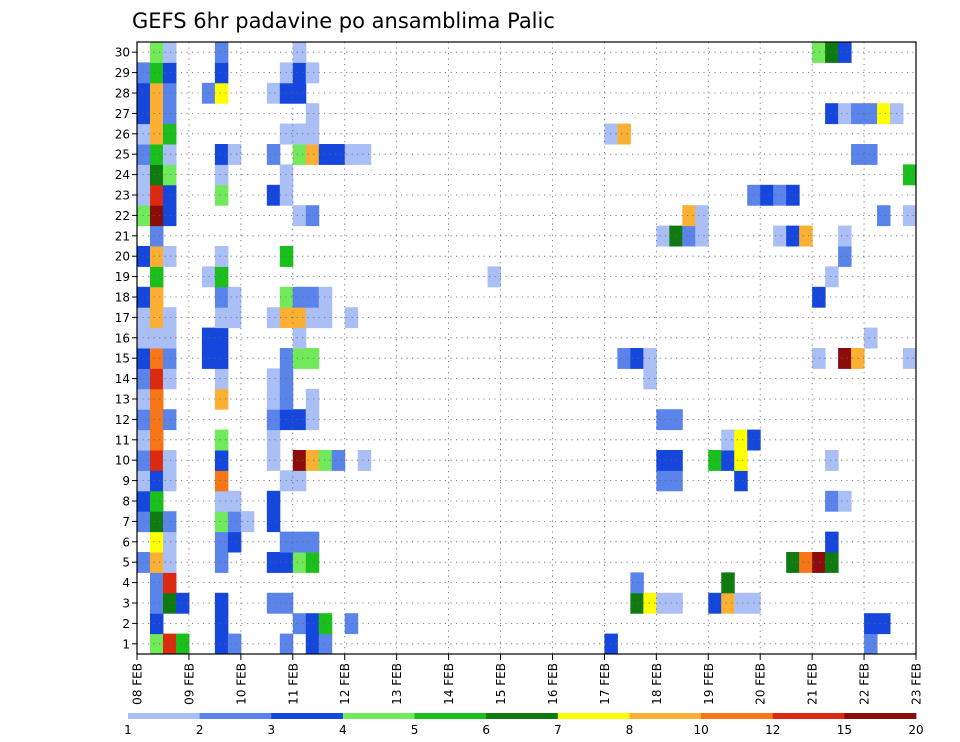  I want to click on y-tick-label: 23, so click(122, 196).